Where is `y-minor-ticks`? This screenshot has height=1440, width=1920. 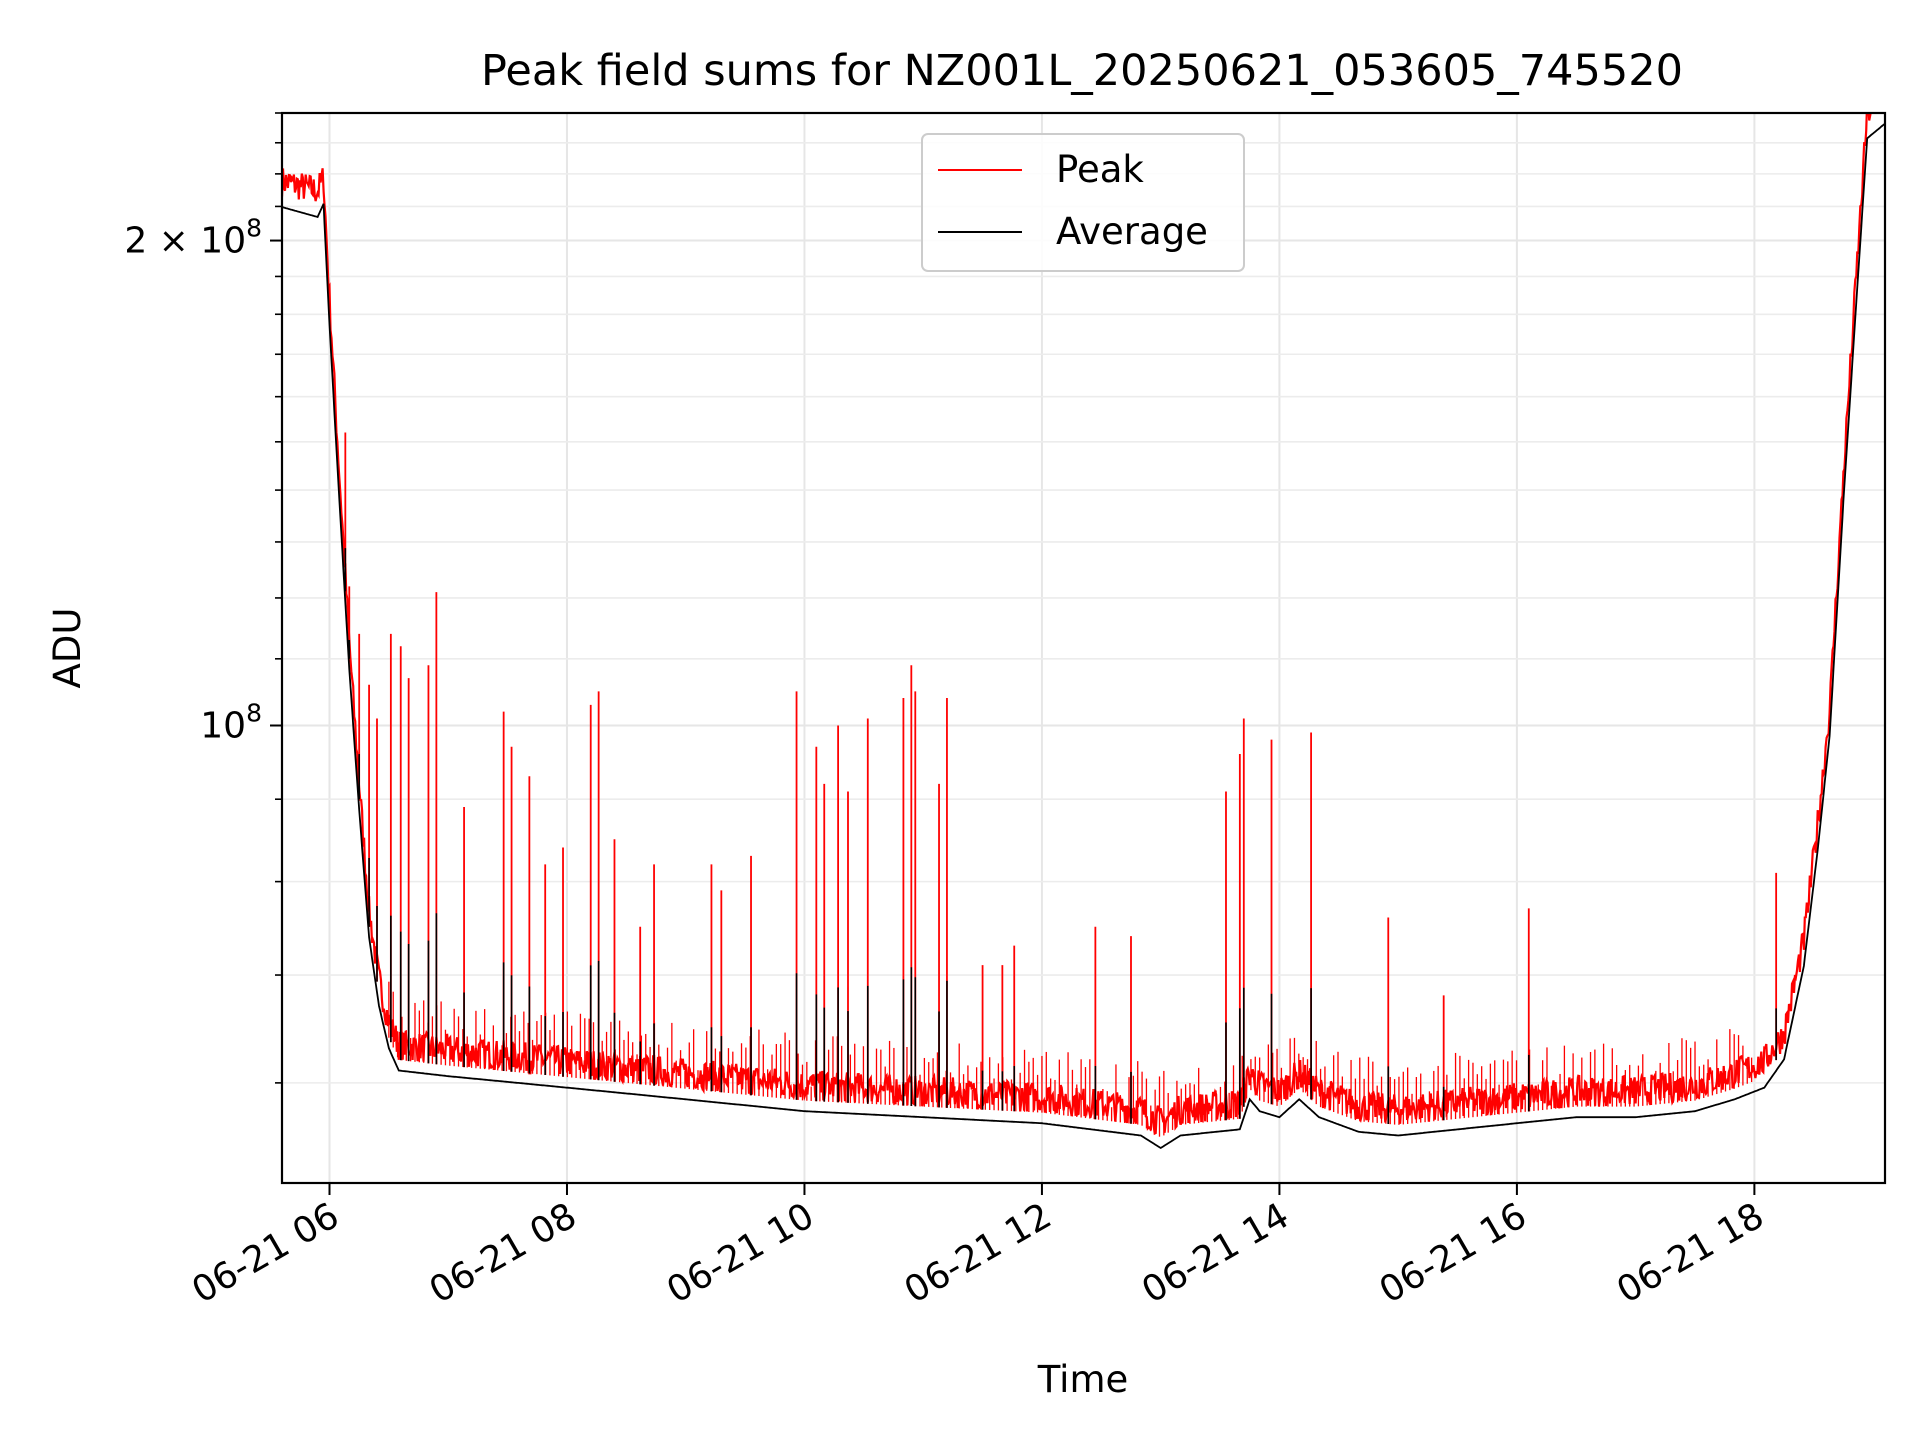 y-minor-ticks is located at coordinates (278, 598).